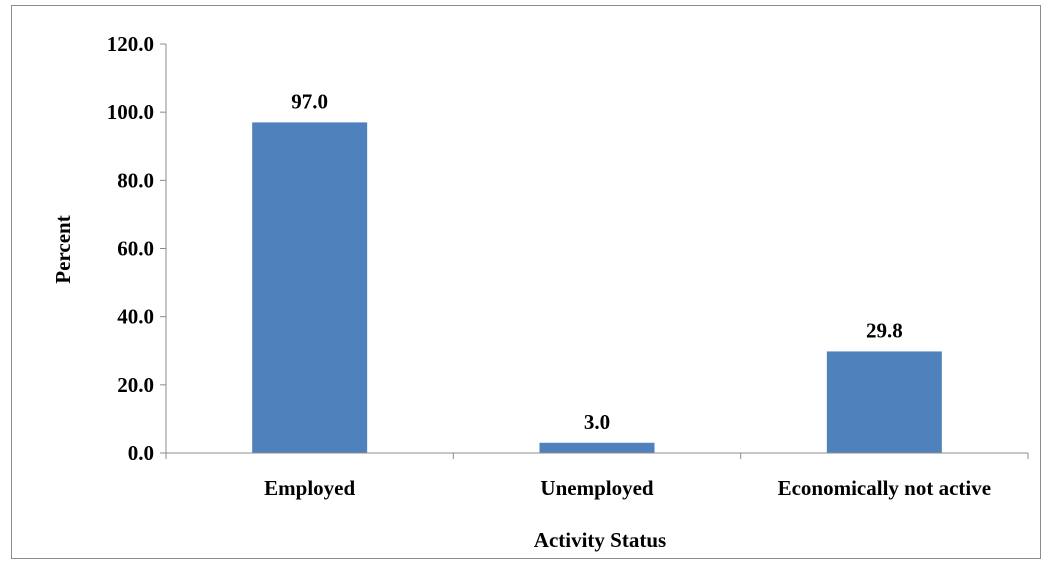  What do you see at coordinates (596, 488) in the screenshot?
I see `x-tick-label: Unemployed` at bounding box center [596, 488].